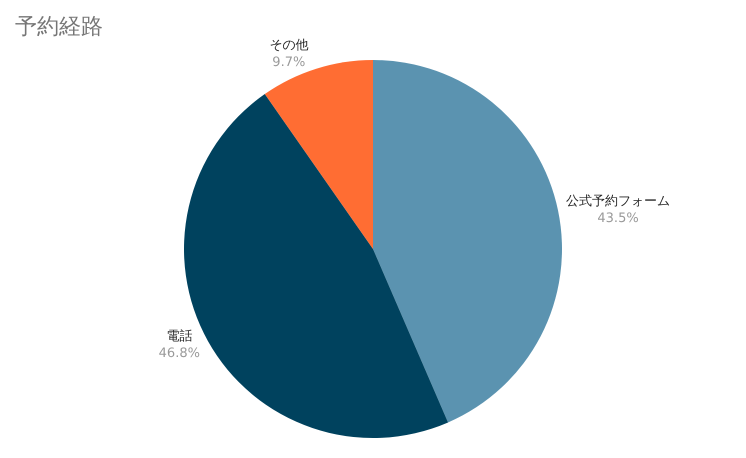  Describe the element at coordinates (618, 202) in the screenshot. I see `slice-label: 公式予約フォーム` at that location.